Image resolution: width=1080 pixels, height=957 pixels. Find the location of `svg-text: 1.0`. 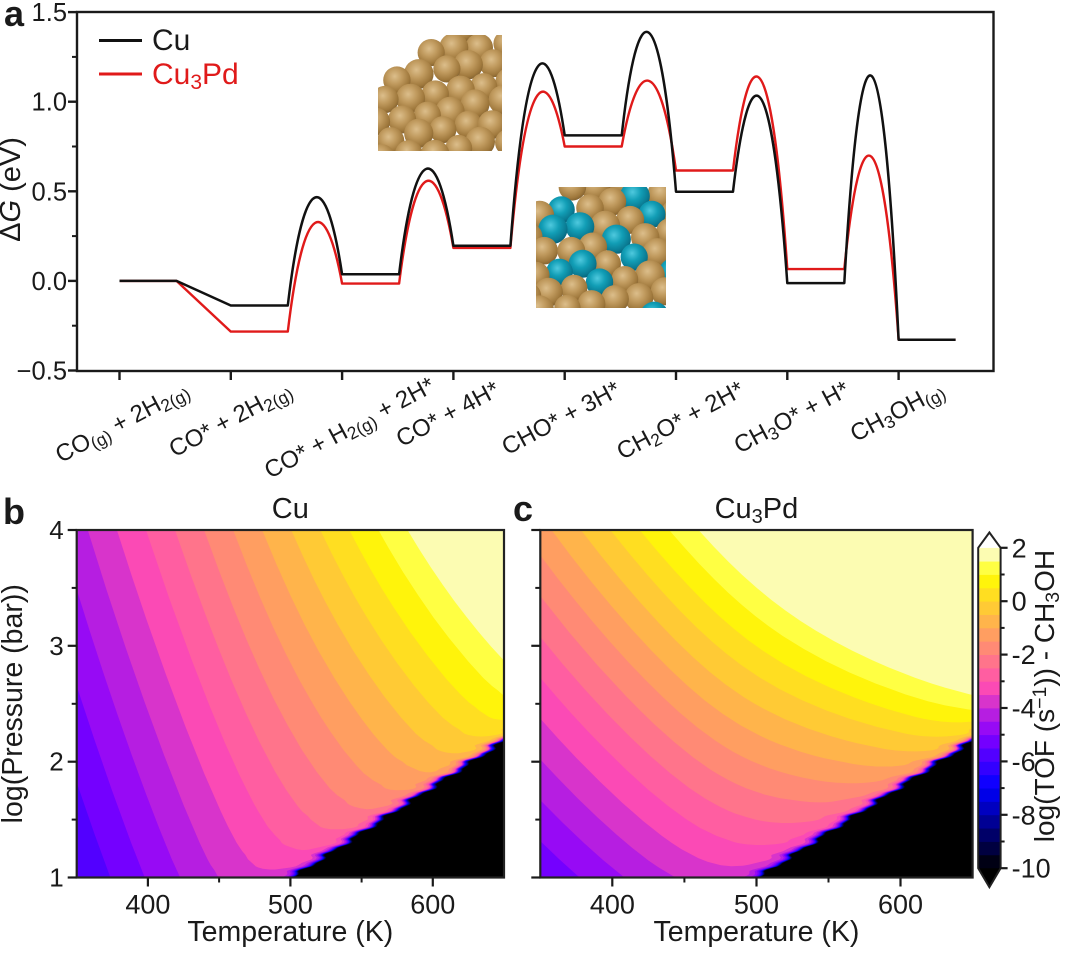

svg-text: 1.0 is located at coordinates (49, 103).